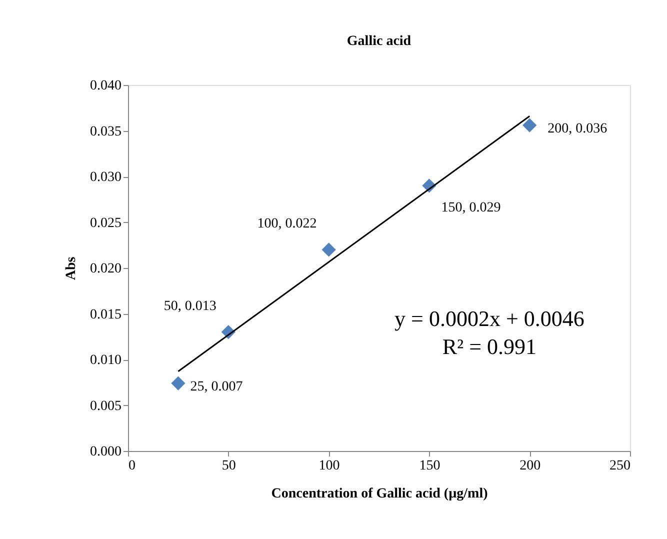 Image resolution: width=667 pixels, height=539 pixels. What do you see at coordinates (489, 319) in the screenshot?
I see `annotation: y = 0.0002x + 0.0046` at bounding box center [489, 319].